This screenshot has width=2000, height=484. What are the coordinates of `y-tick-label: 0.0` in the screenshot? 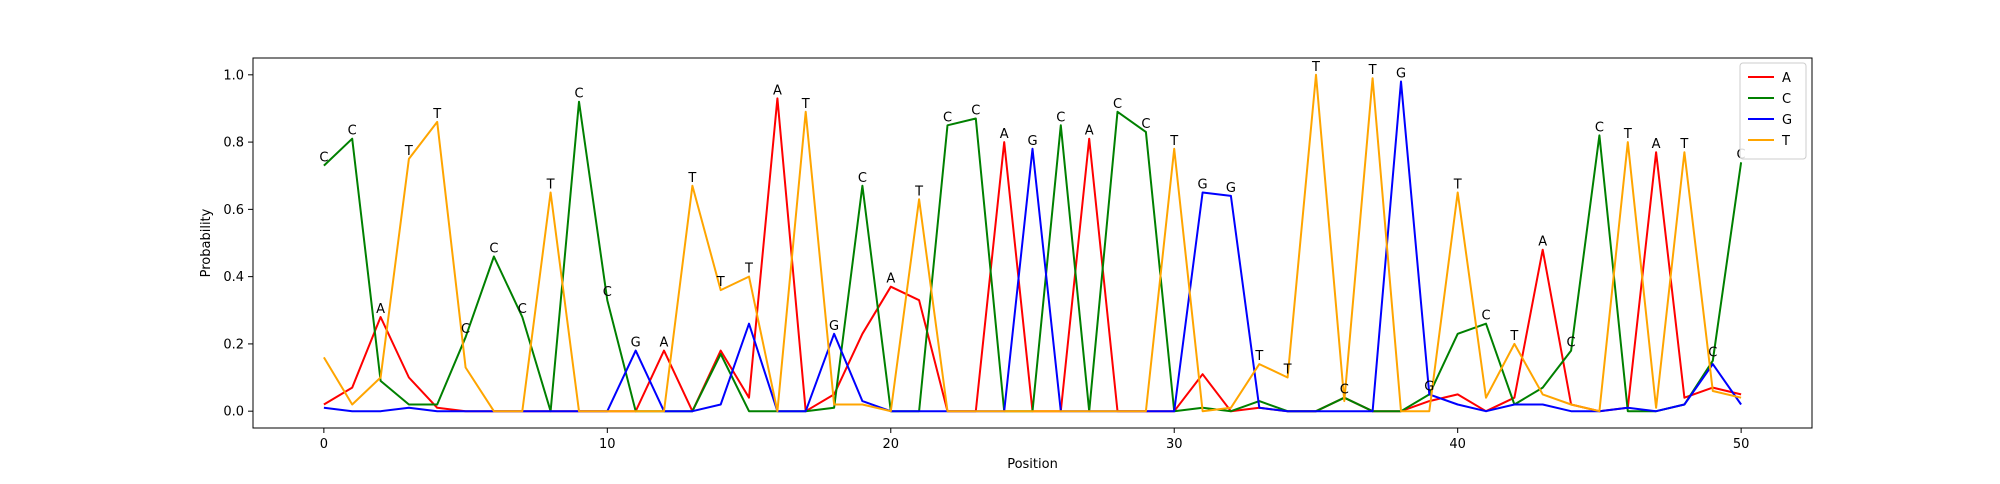 It's located at (233, 412).